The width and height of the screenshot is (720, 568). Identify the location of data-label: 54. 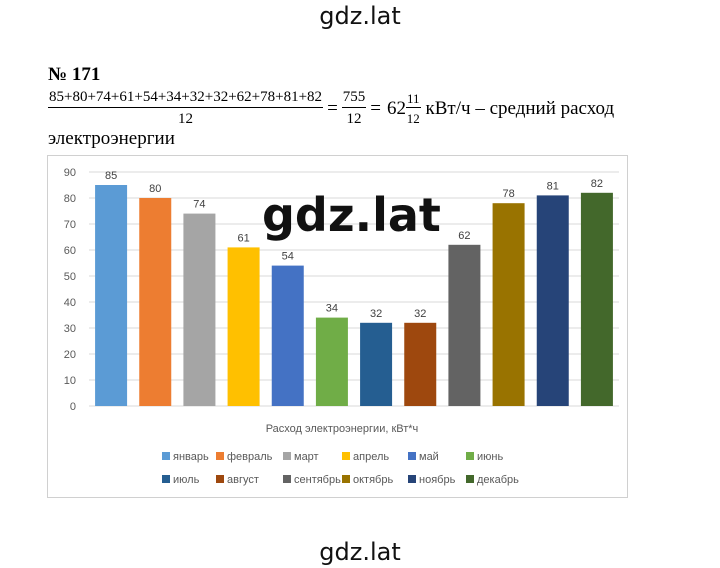
(288, 257).